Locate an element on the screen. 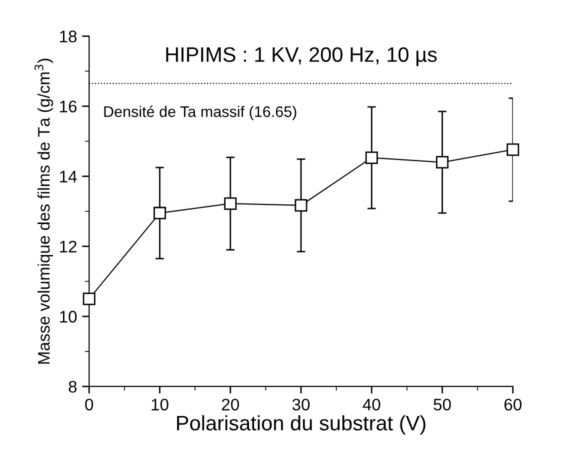  y-tick-label: 12 is located at coordinates (68, 246).